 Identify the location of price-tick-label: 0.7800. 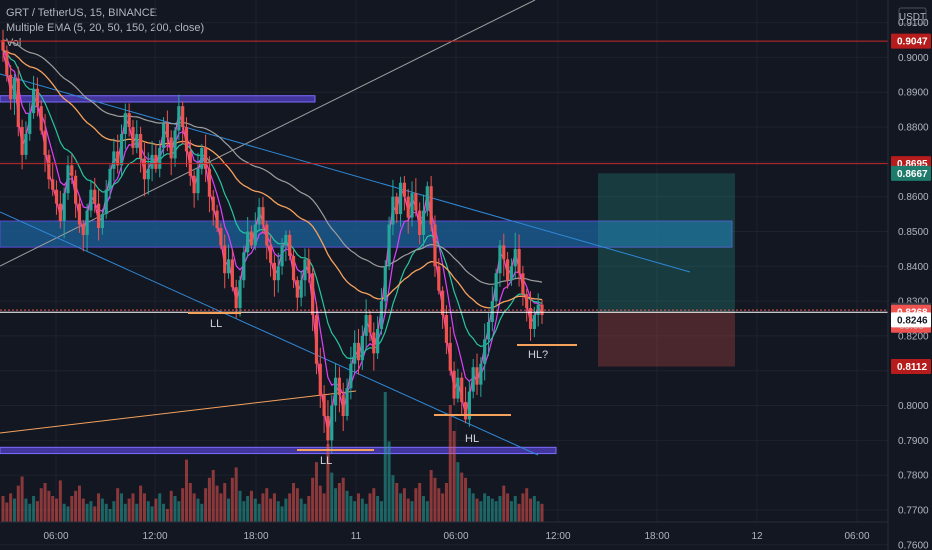
(913, 476).